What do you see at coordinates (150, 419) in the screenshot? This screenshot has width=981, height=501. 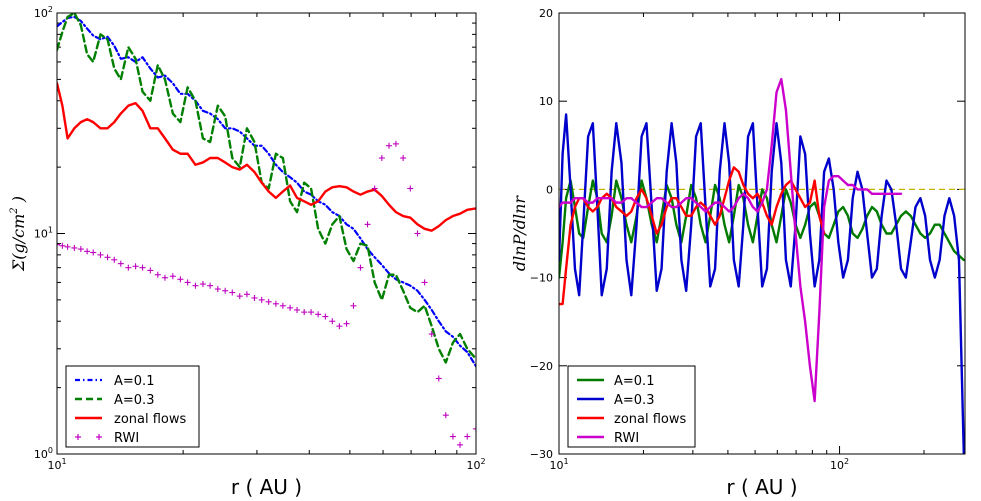 I see `legend-label-left-zonal: zonal flows` at bounding box center [150, 419].